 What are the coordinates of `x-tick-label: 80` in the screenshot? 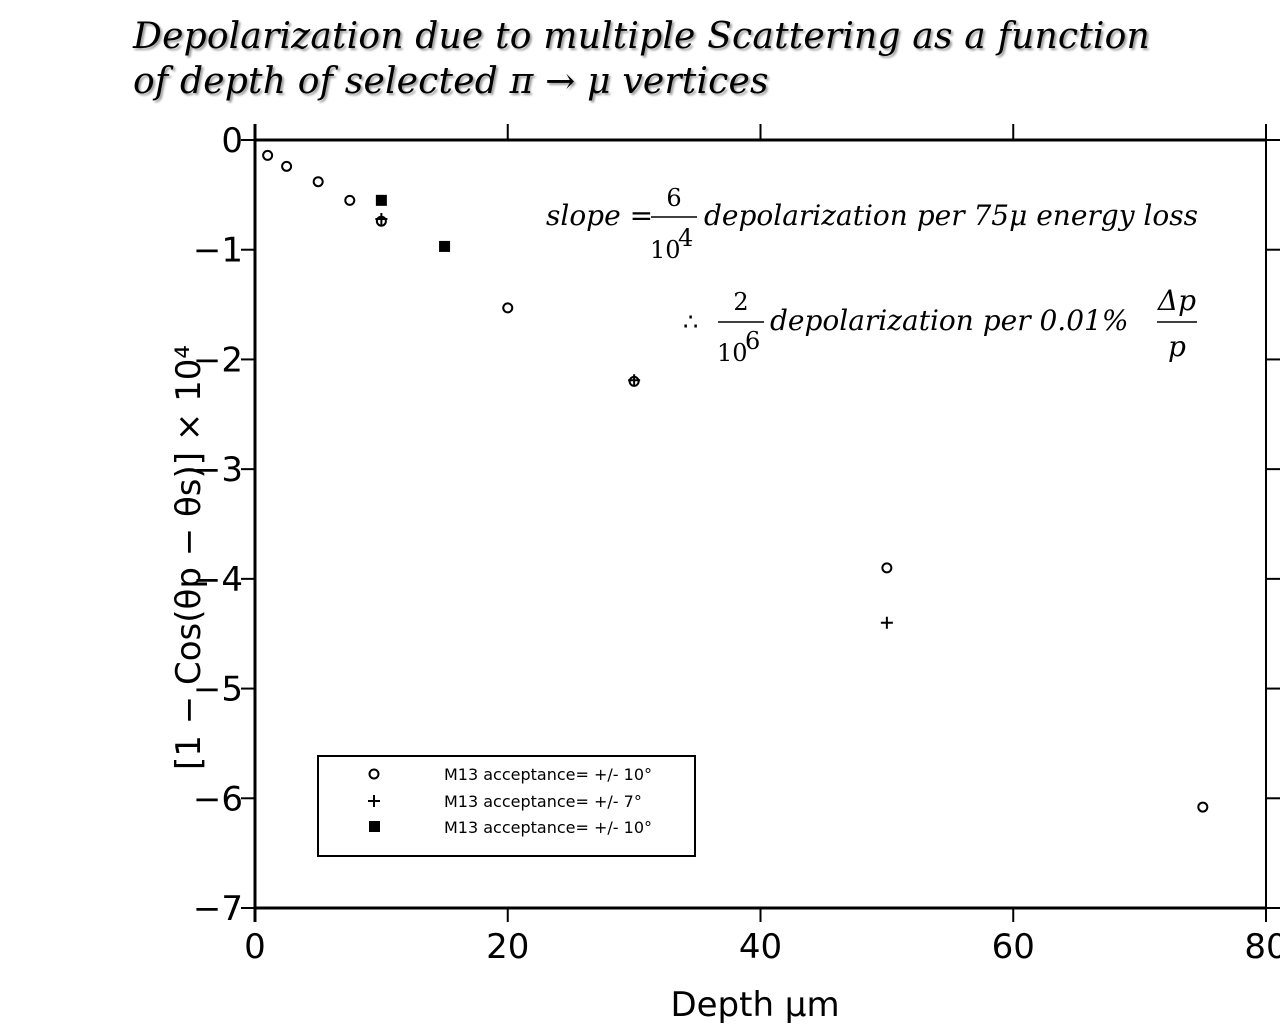 It's located at (1262, 947).